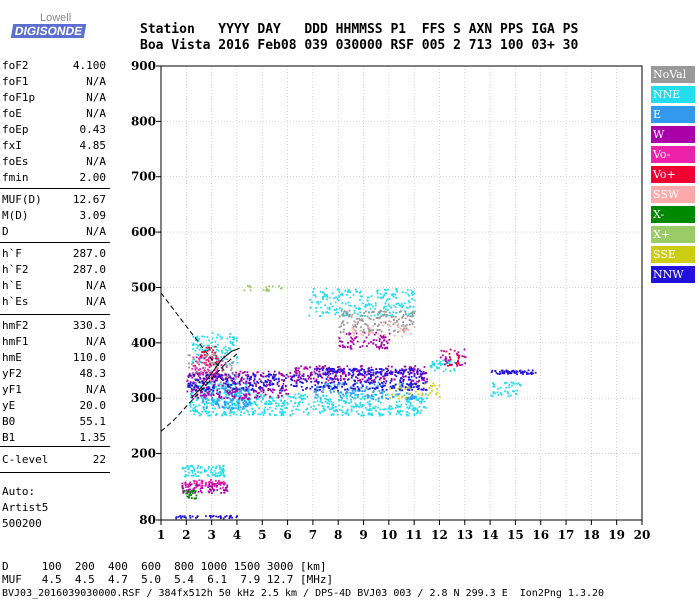 The height and width of the screenshot is (600, 700). I want to click on echo-point-ssw, so click(390, 321).